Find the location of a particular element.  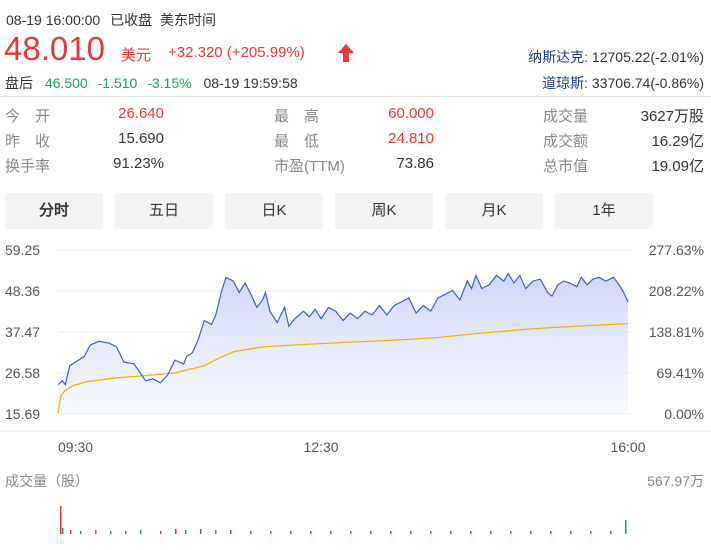

after-hours-price: 46.500 is located at coordinates (66, 83).